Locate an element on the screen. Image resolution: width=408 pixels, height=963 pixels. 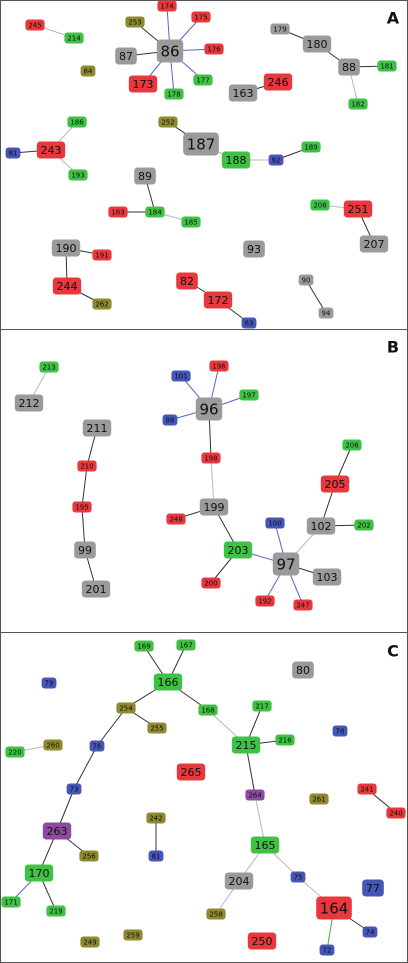
node-label: 251 is located at coordinates (358, 209).